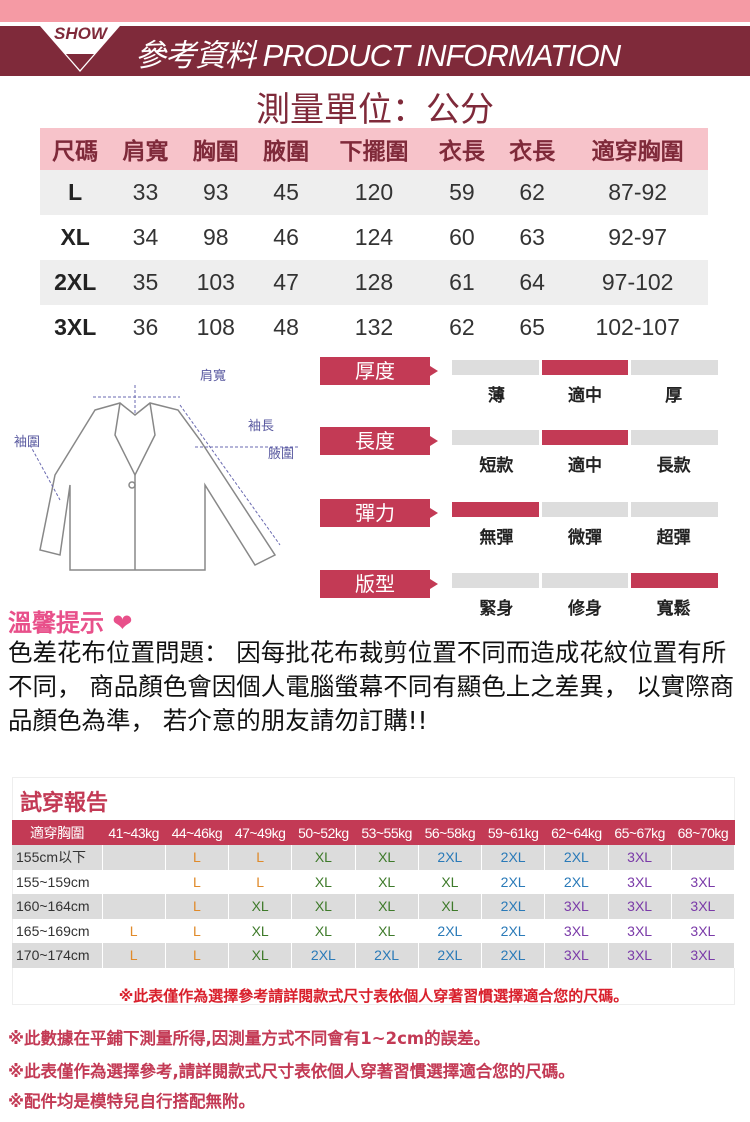 The height and width of the screenshot is (1122, 750). Describe the element at coordinates (57, 832) in the screenshot. I see `column-header: 適穿胸圍` at that location.